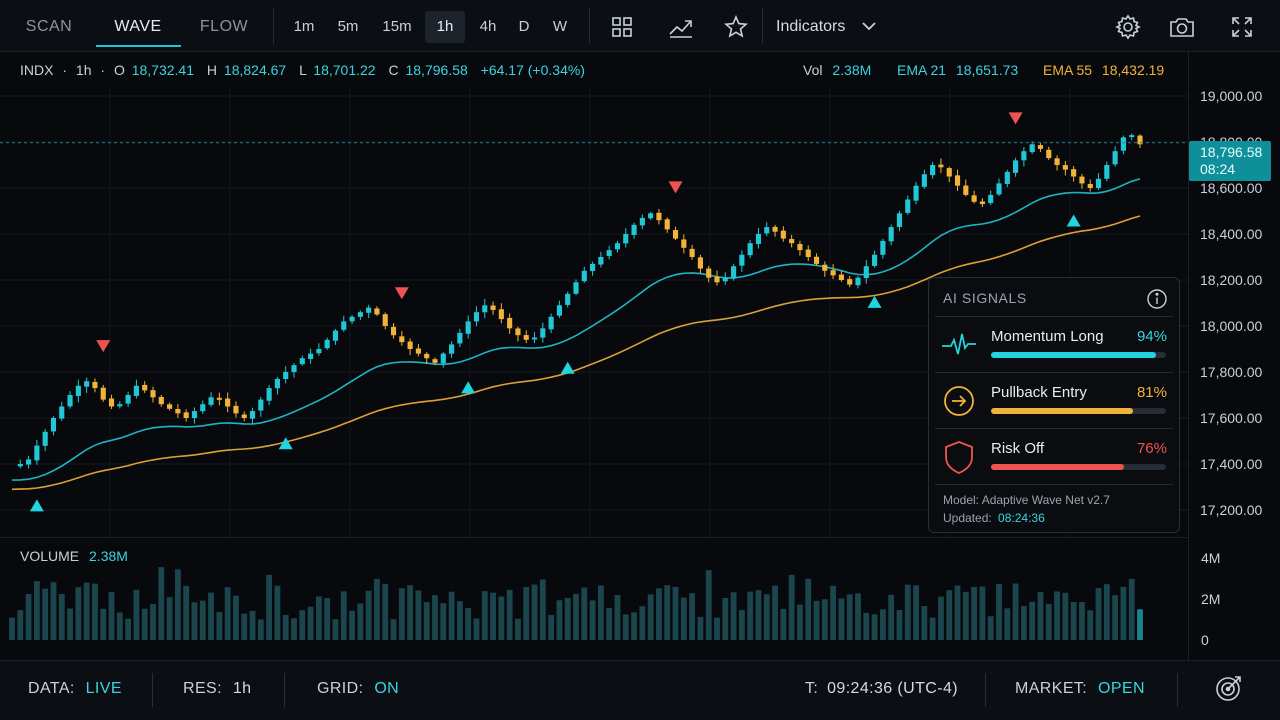 This screenshot has height=720, width=1280. What do you see at coordinates (436, 70) in the screenshot?
I see `close-value: 18,796.58` at bounding box center [436, 70].